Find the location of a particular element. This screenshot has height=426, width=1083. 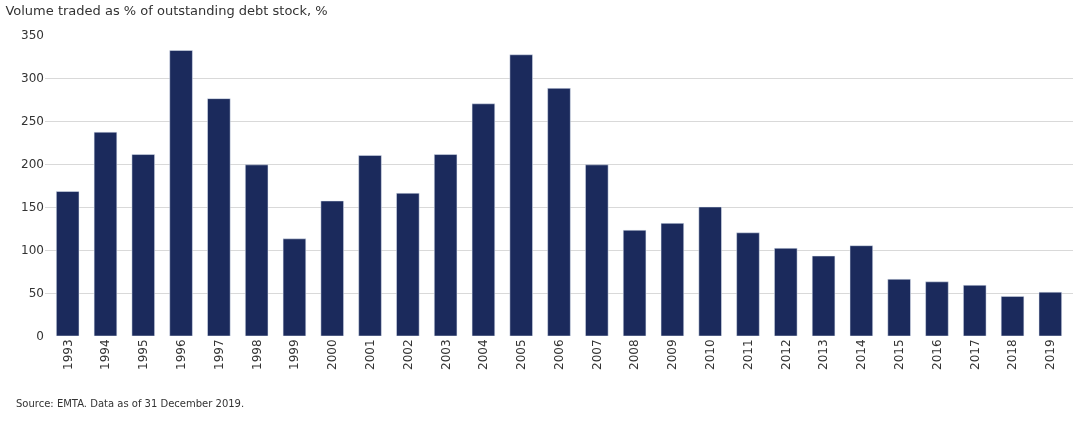

x-tick-label: 2004 is located at coordinates (483, 354).